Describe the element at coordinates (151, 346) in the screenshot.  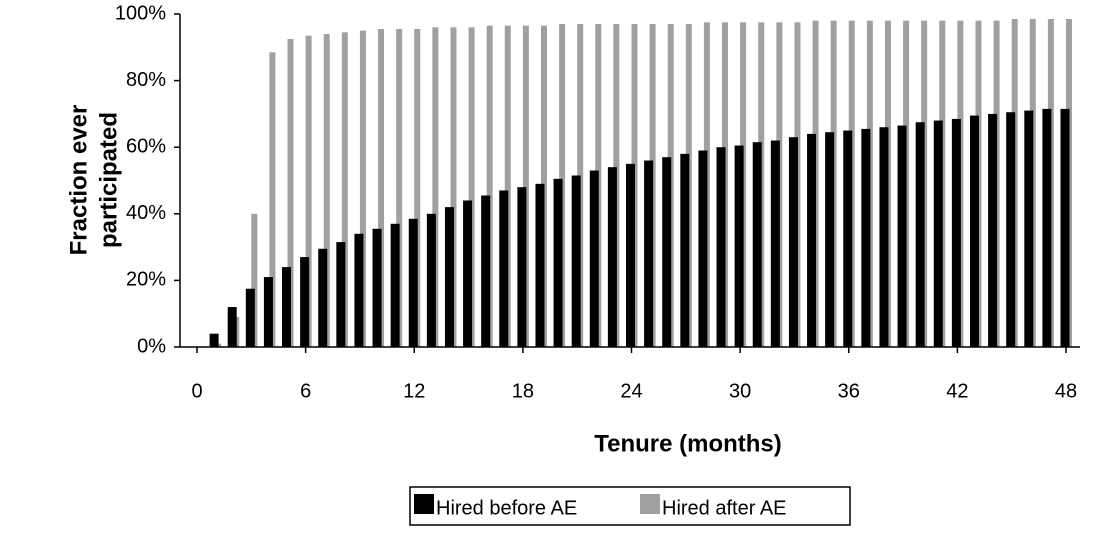
I see `y-tick-label: 0%` at that location.